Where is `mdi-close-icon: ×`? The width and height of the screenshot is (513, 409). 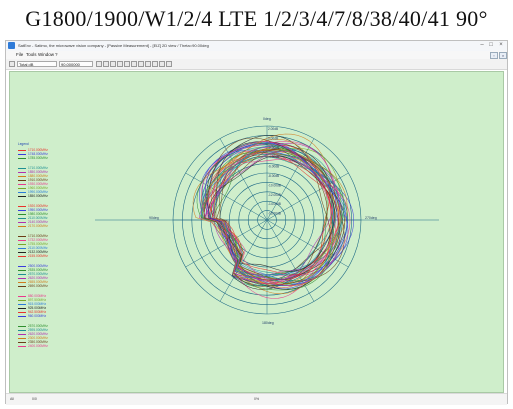
mdi-close-icon: × is located at coordinates (503, 55).